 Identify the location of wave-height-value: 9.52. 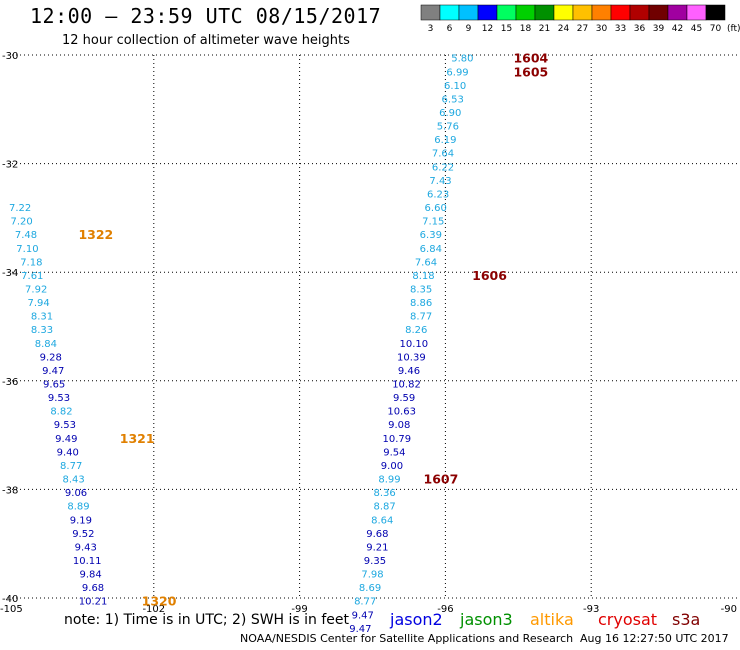
(83, 534).